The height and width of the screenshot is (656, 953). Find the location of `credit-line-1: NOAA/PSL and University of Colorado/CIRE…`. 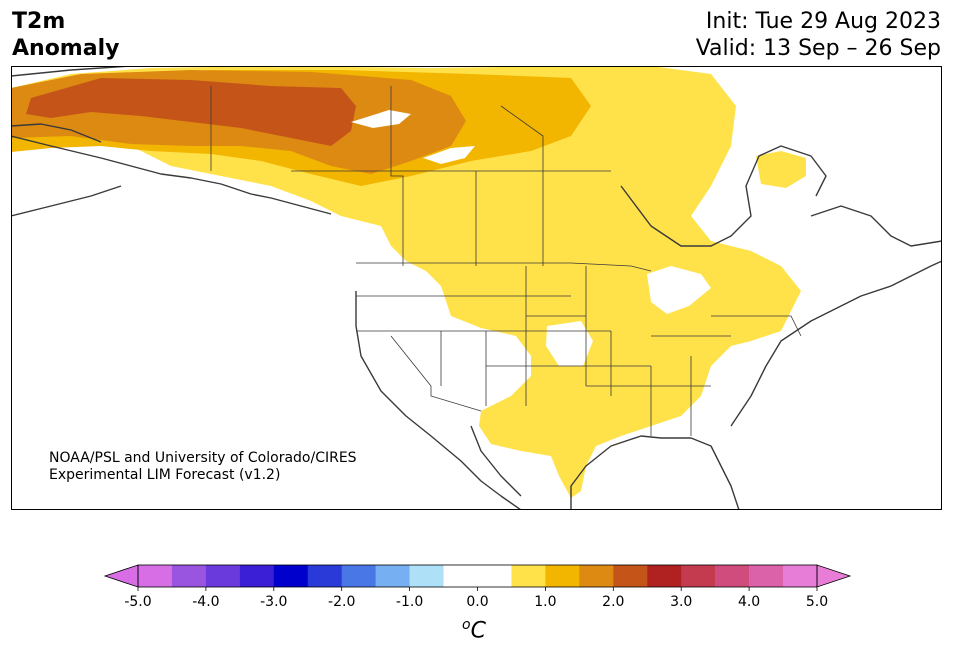

credit-line-1: NOAA/PSL and University of Colorado/CIRE… is located at coordinates (203, 458).